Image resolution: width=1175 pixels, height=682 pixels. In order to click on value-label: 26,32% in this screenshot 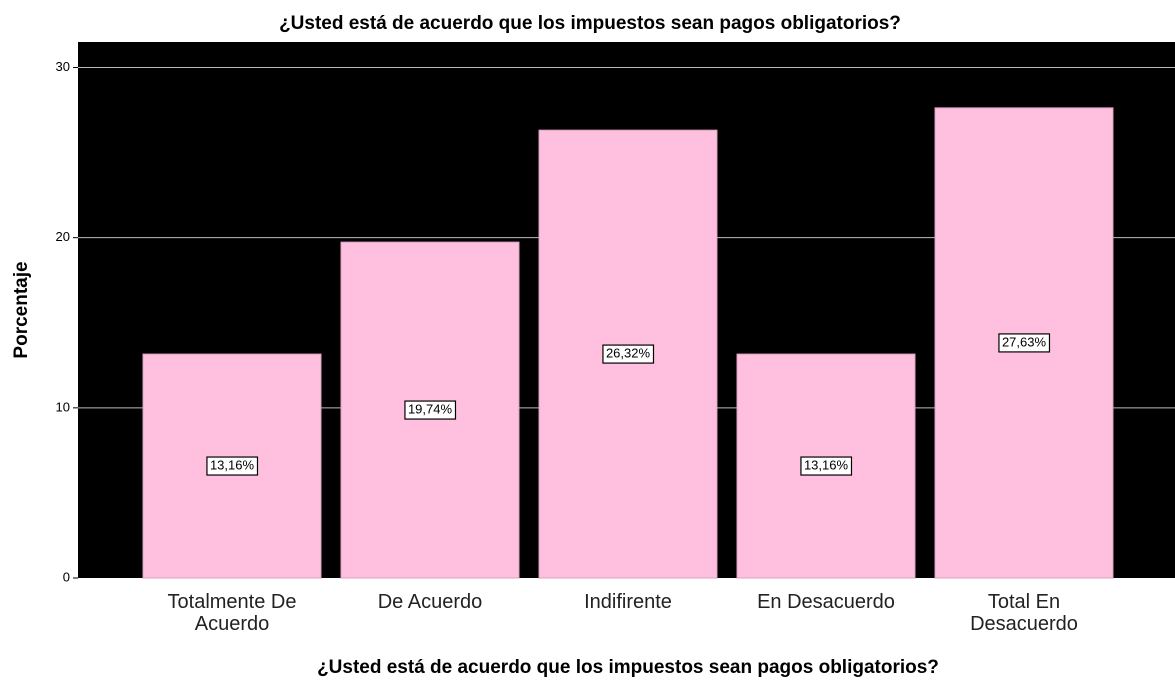, I will do `click(628, 353)`.